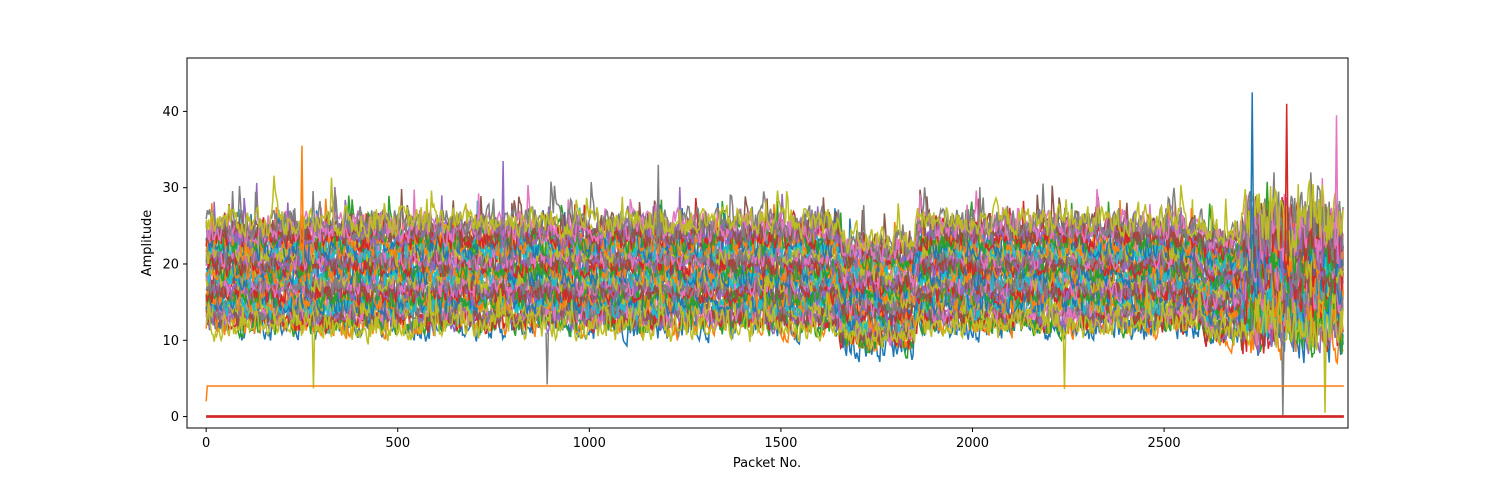 The image size is (1497, 480). What do you see at coordinates (774, 393) in the screenshot?
I see `constant-series-line` at bounding box center [774, 393].